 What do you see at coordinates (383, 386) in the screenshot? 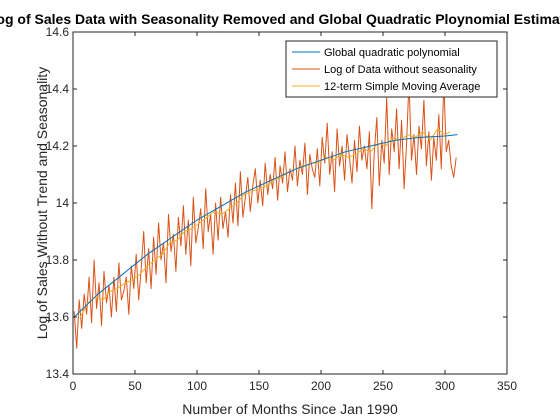
I see `x-tick-label: 250` at bounding box center [383, 386].